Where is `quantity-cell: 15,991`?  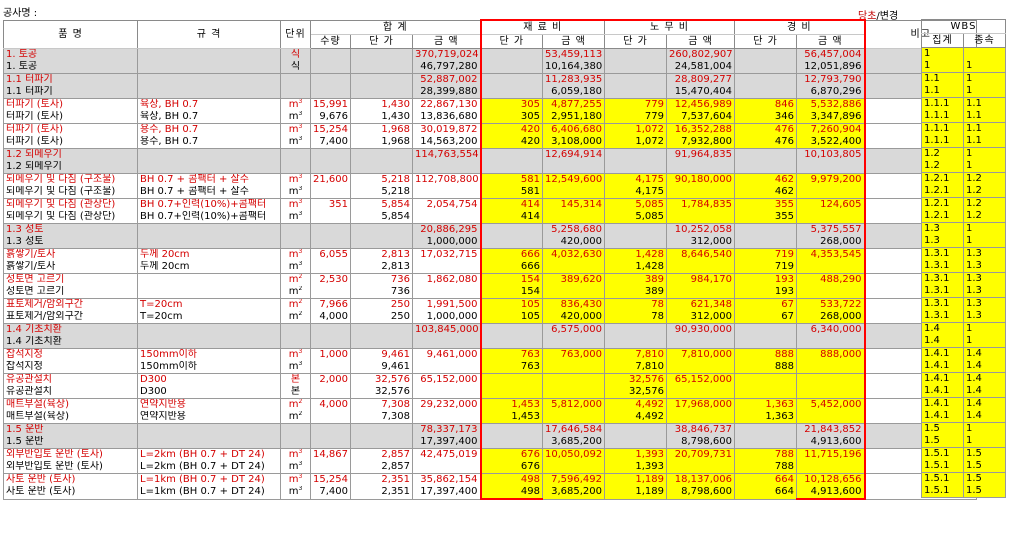
quantity-cell: 15,991 is located at coordinates (330, 104).